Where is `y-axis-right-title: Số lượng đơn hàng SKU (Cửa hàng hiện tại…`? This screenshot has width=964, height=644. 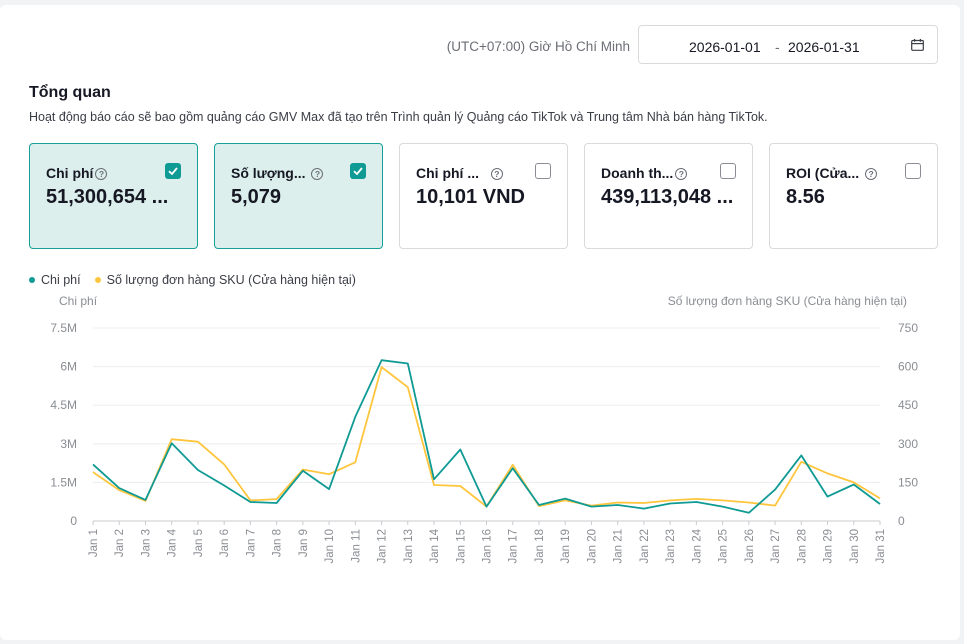
y-axis-right-title: Số lượng đơn hàng SKU (Cửa hàng hiện tại… is located at coordinates (787, 301).